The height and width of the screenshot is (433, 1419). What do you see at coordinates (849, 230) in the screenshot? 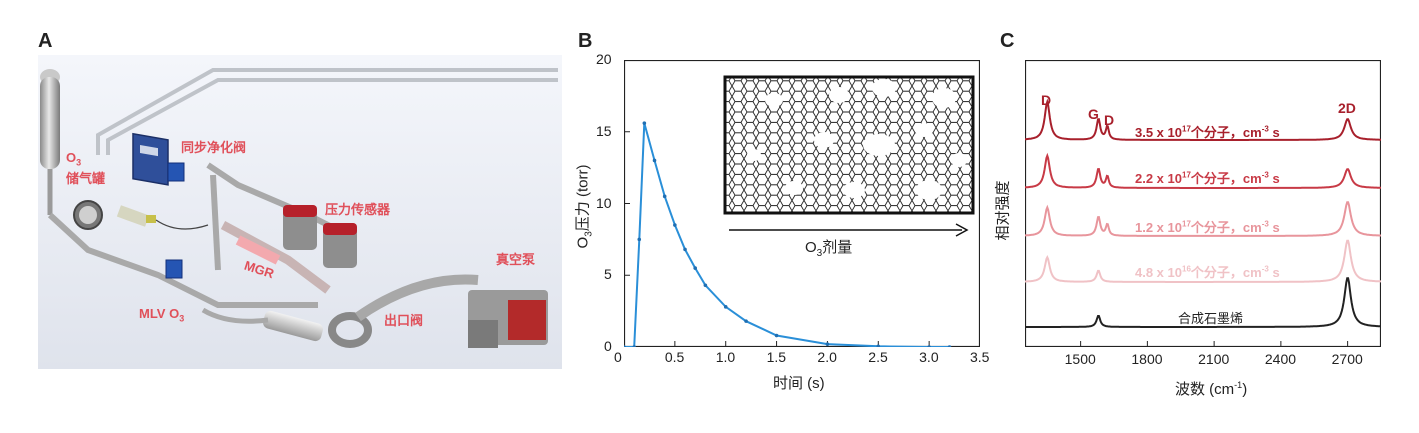
I see `dose-arrow` at bounding box center [849, 230].